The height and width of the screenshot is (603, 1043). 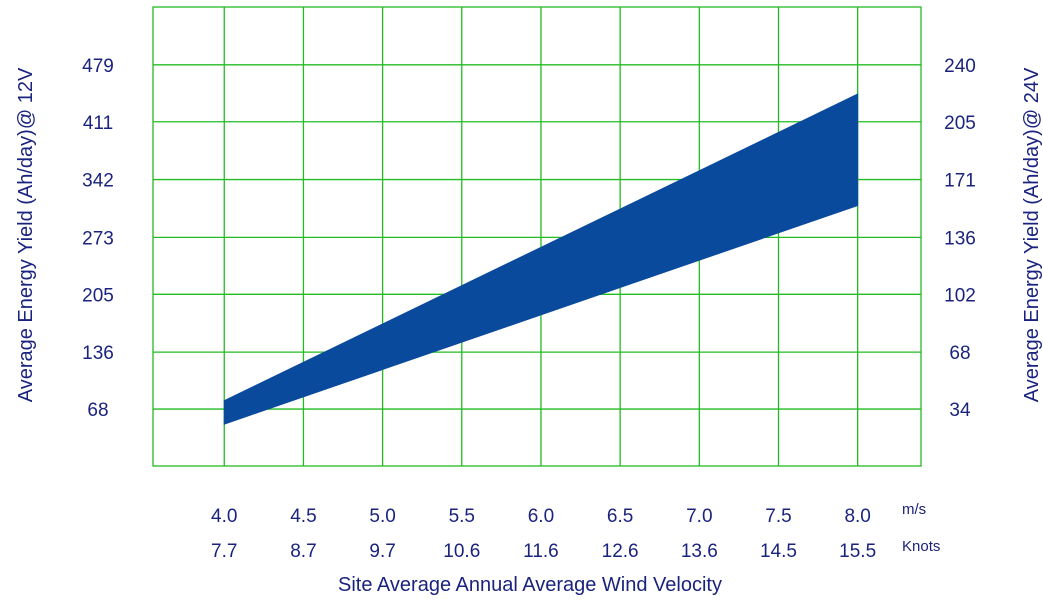 What do you see at coordinates (98, 181) in the screenshot?
I see `y-tick-label-left: 342` at bounding box center [98, 181].